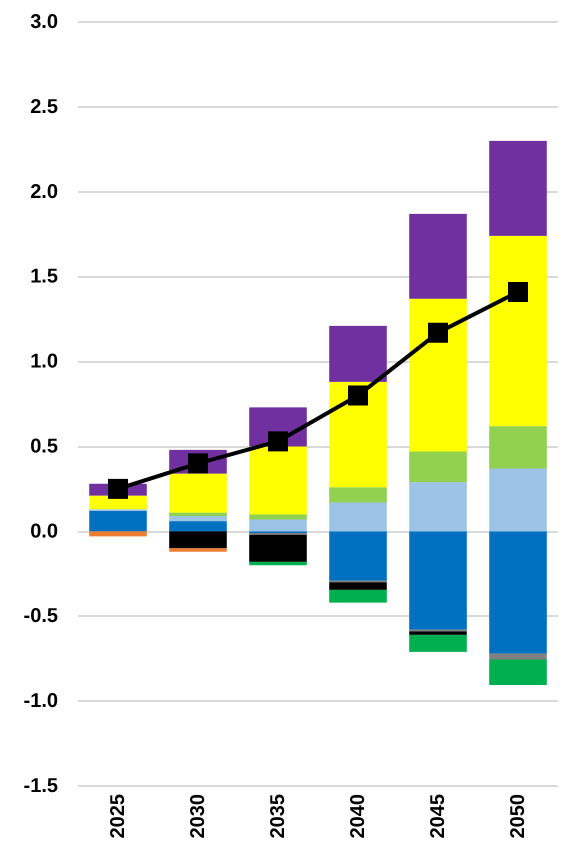  Describe the element at coordinates (44, 107) in the screenshot. I see `y-tick-label: 2.5` at that location.